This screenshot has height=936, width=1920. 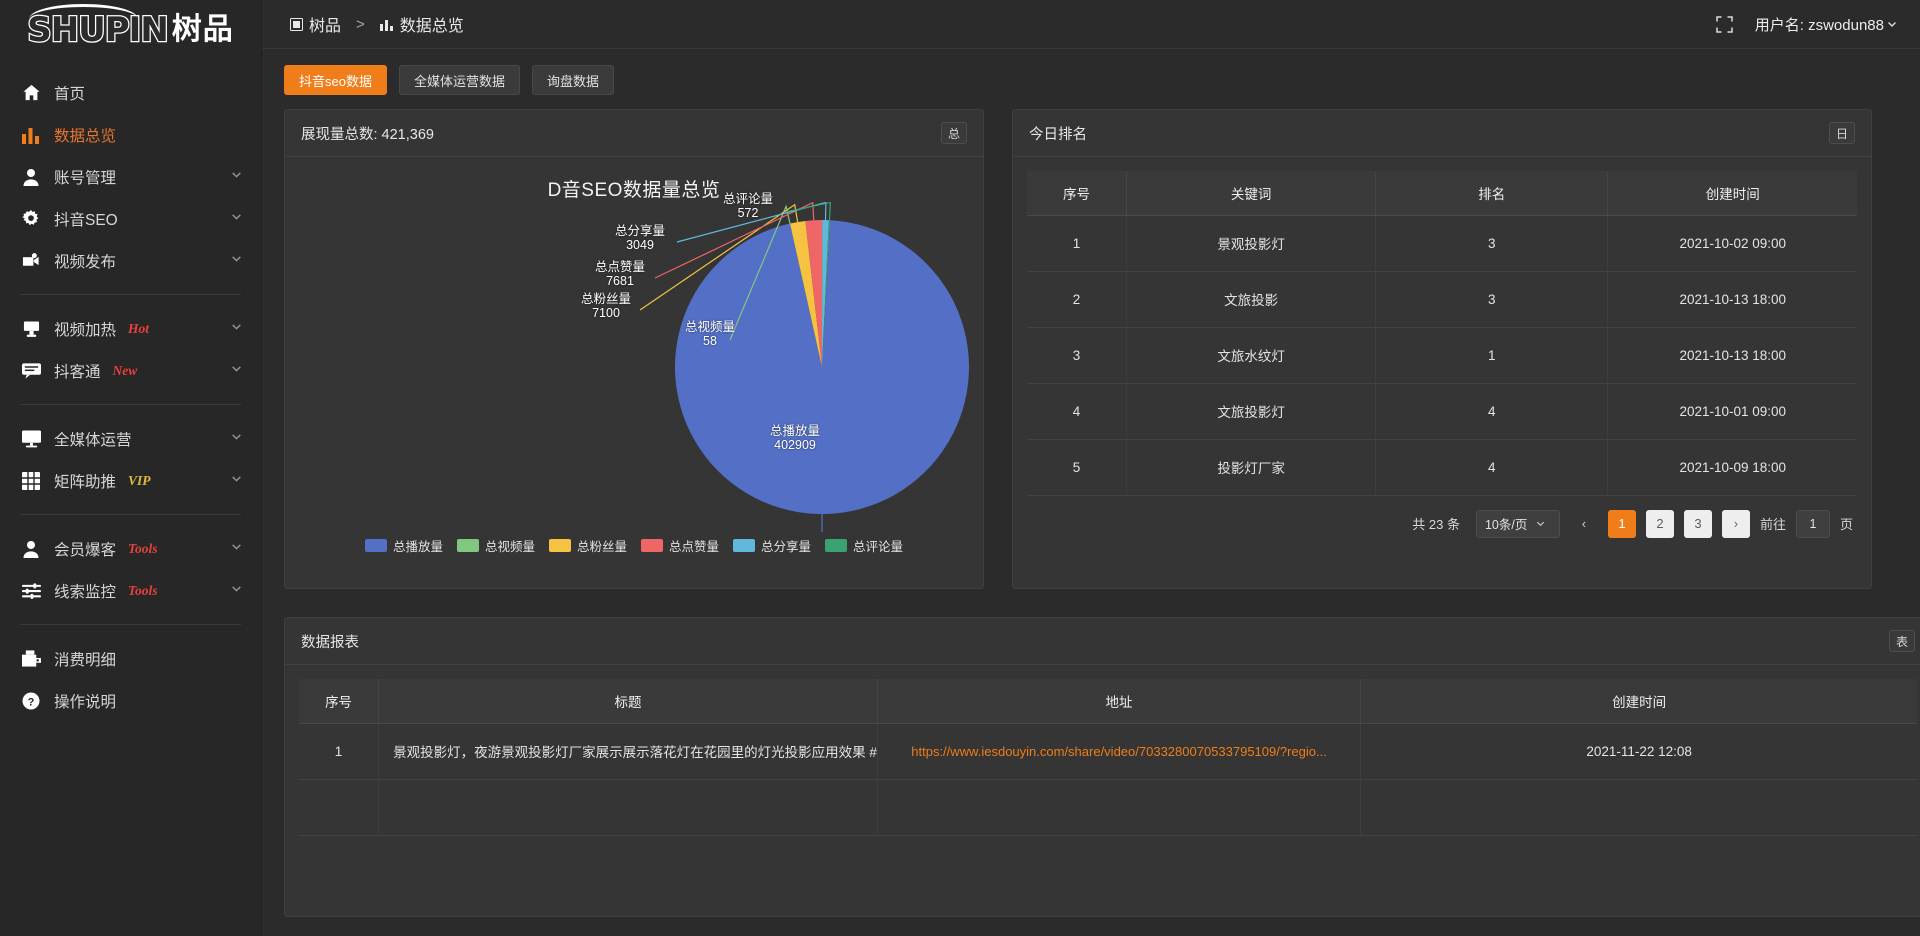 What do you see at coordinates (85, 482) in the screenshot?
I see `sidebar-item-label: 矩阵助推` at bounding box center [85, 482].